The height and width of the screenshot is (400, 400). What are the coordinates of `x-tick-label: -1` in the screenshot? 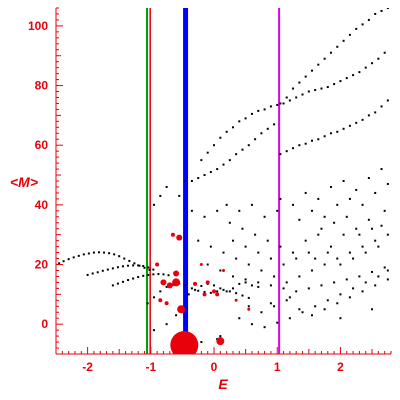 It's located at (150, 367).